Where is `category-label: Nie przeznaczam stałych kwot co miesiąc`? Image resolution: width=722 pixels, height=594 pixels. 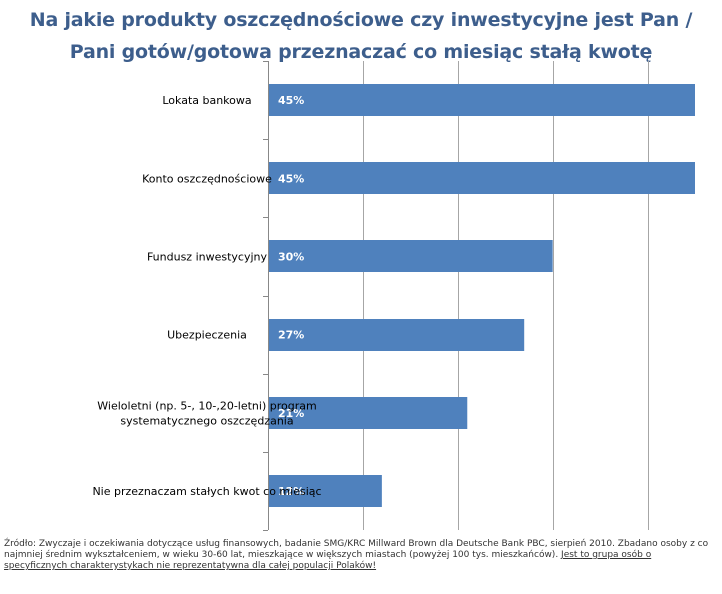
category-label: Nie przeznaczam stałych kwot co miesiąc is located at coordinates (206, 491).